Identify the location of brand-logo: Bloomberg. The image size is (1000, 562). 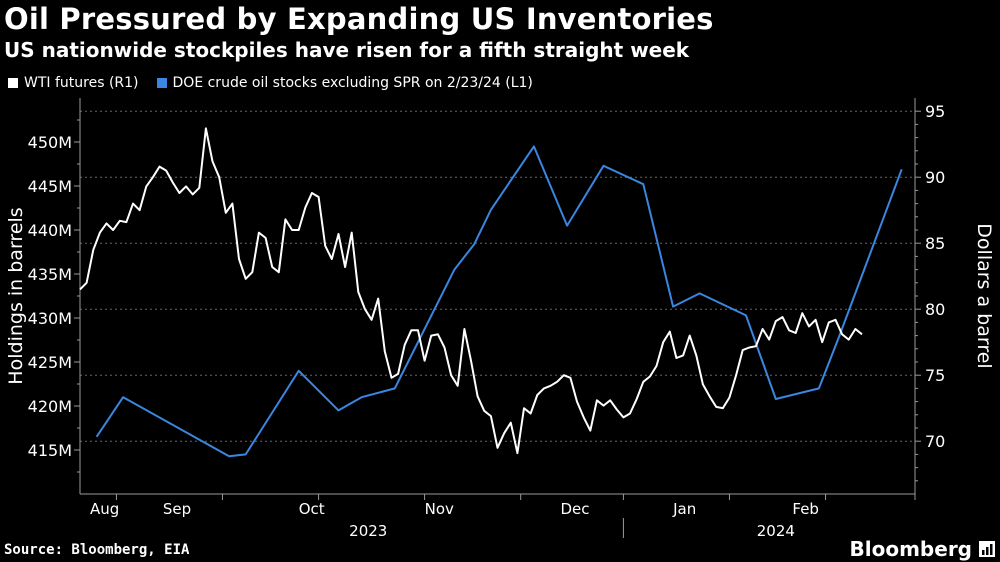
(910, 549).